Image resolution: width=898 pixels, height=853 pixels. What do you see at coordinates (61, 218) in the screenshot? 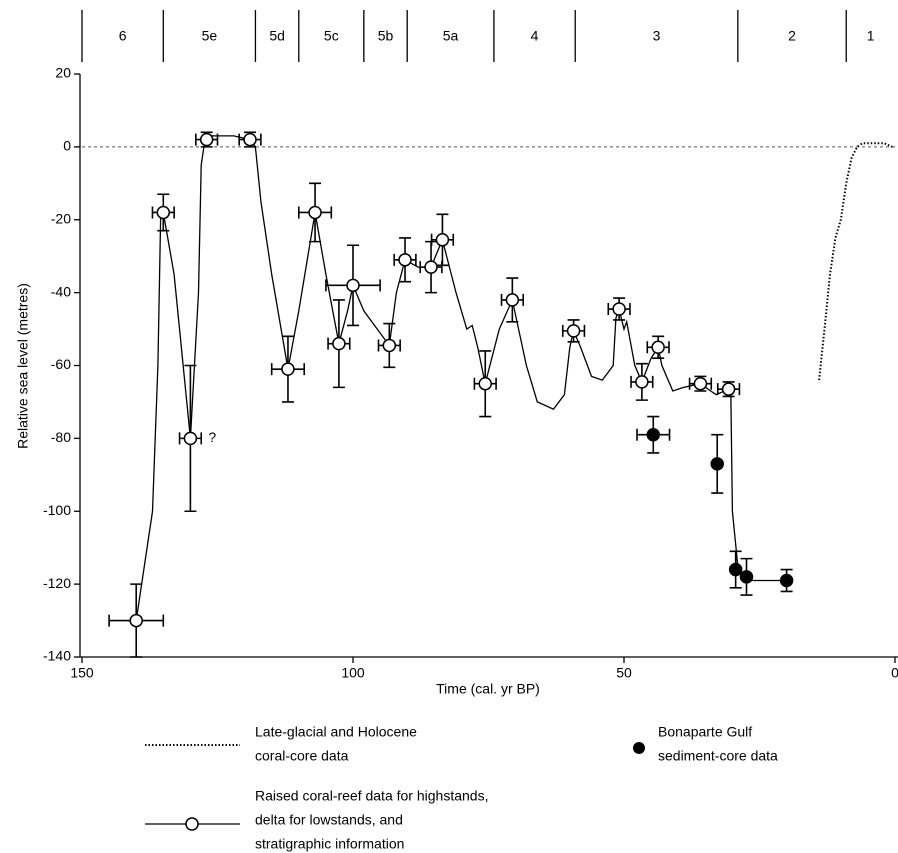
I see `y-tick-label: -20` at bounding box center [61, 218].